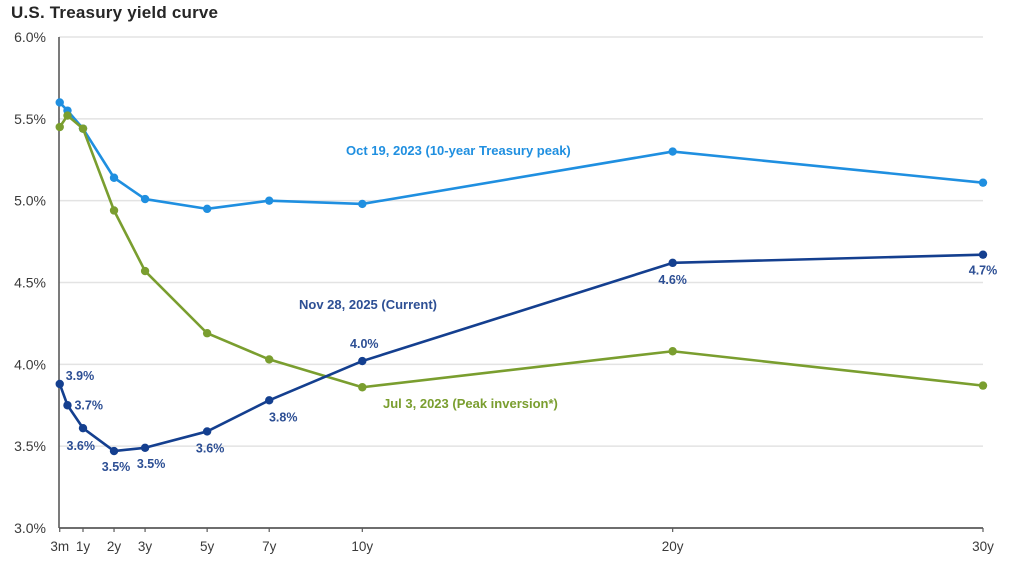 This screenshot has height=587, width=1024. I want to click on x-tick-label: 5y, so click(207, 546).